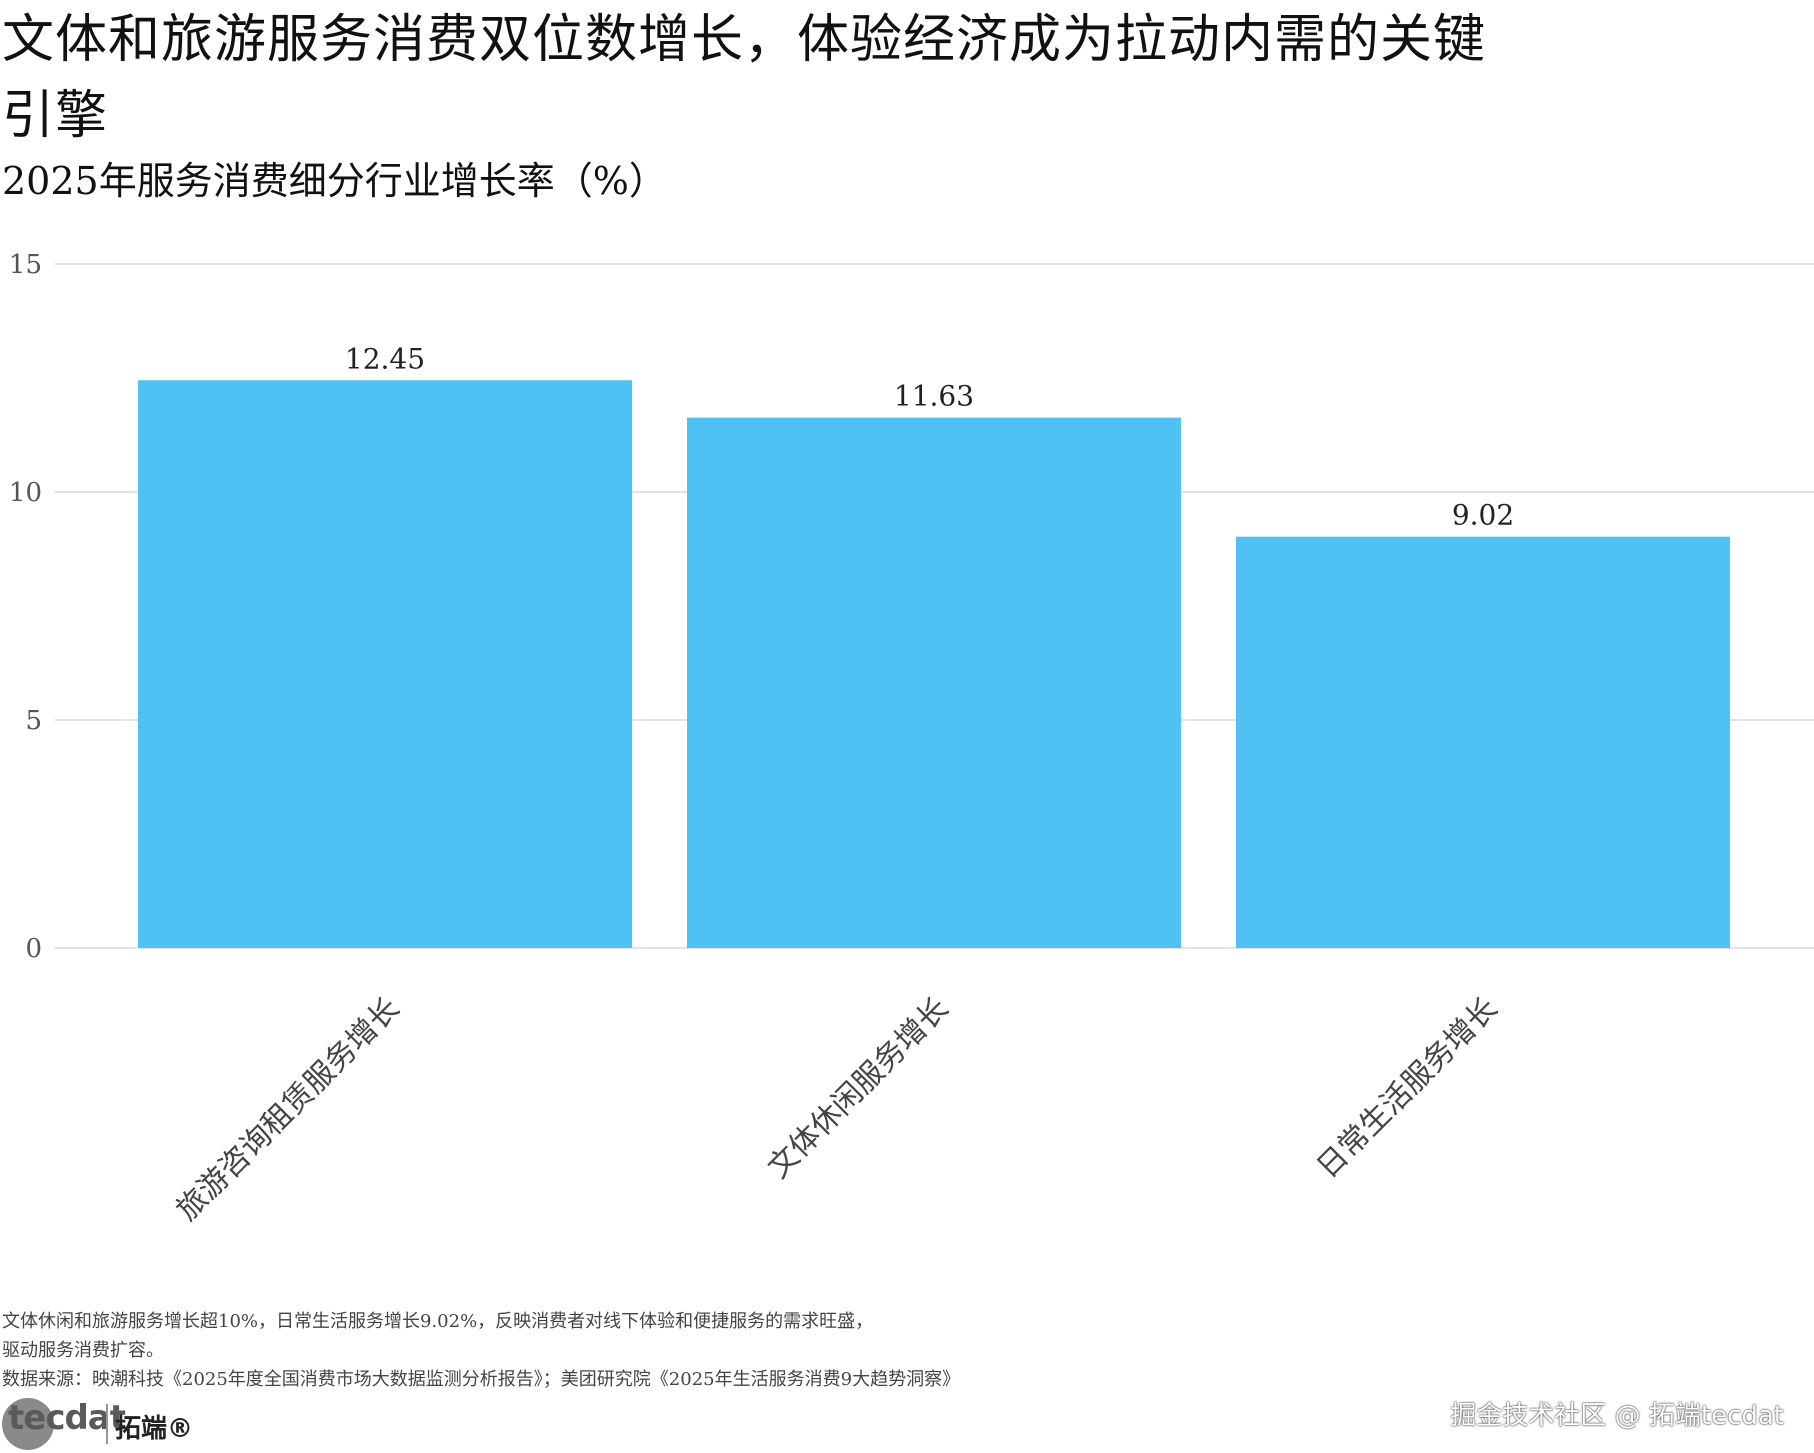  I want to click on bar-value-label: 11.63, so click(934, 396).